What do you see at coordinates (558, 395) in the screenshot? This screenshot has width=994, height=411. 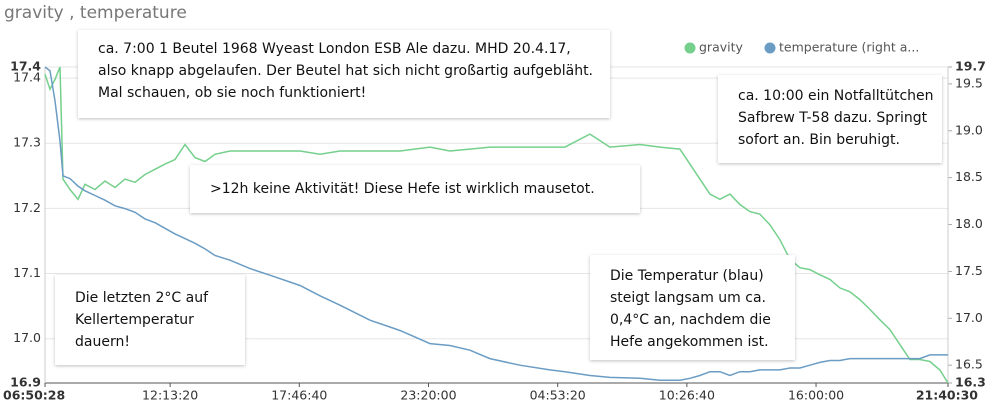 I see `x-tick-label: 04:53:20` at bounding box center [558, 395].